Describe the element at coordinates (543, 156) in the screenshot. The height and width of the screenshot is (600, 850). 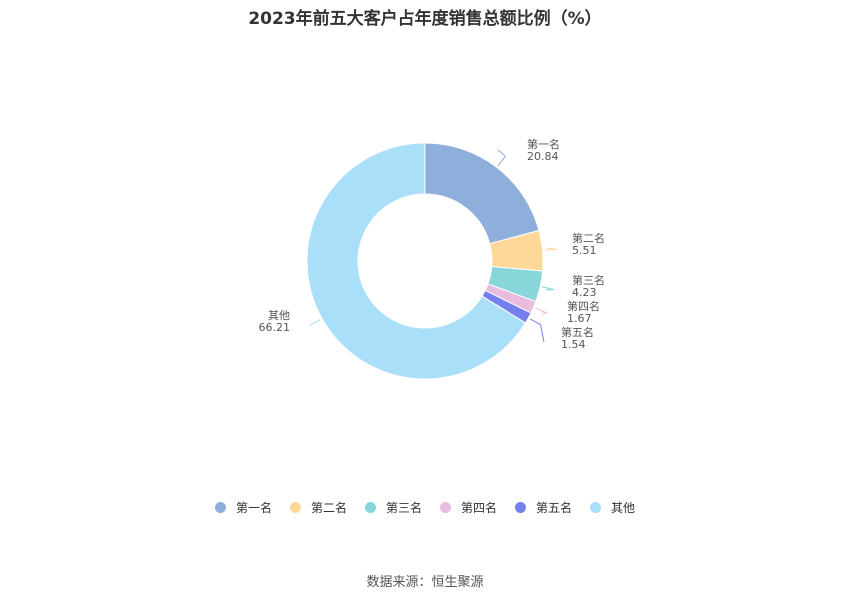
I see `slice-label-value: 20.84` at that location.